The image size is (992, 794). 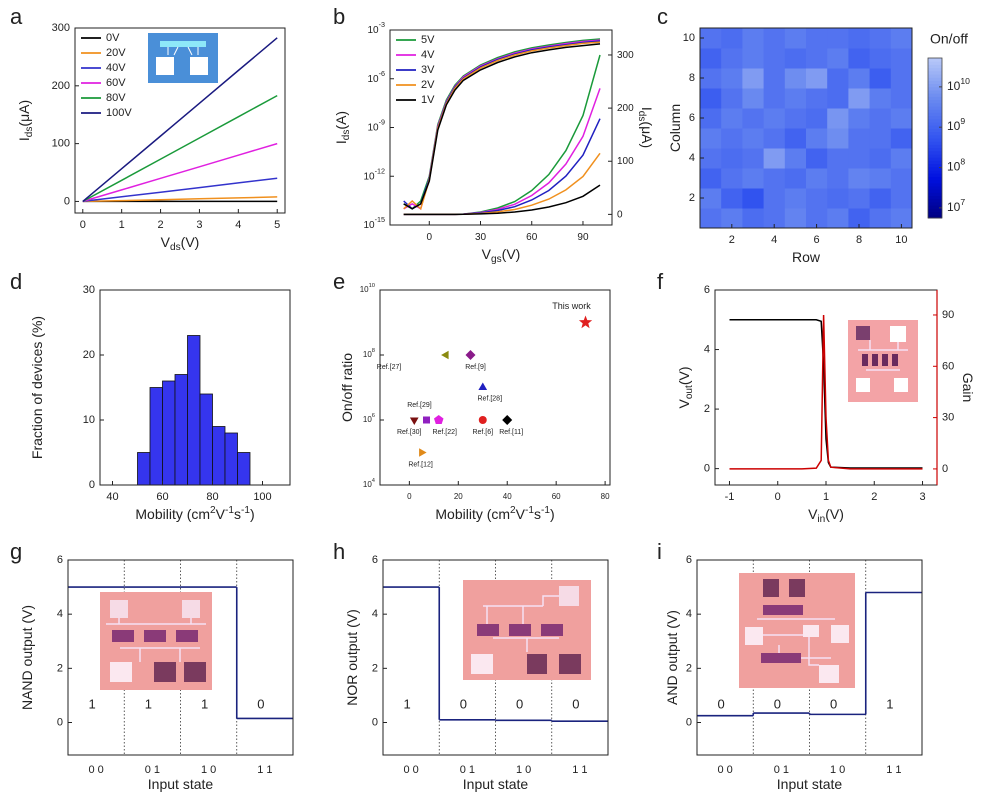 What do you see at coordinates (730, 497) in the screenshot?
I see `x-tick-label: -1` at bounding box center [730, 497].